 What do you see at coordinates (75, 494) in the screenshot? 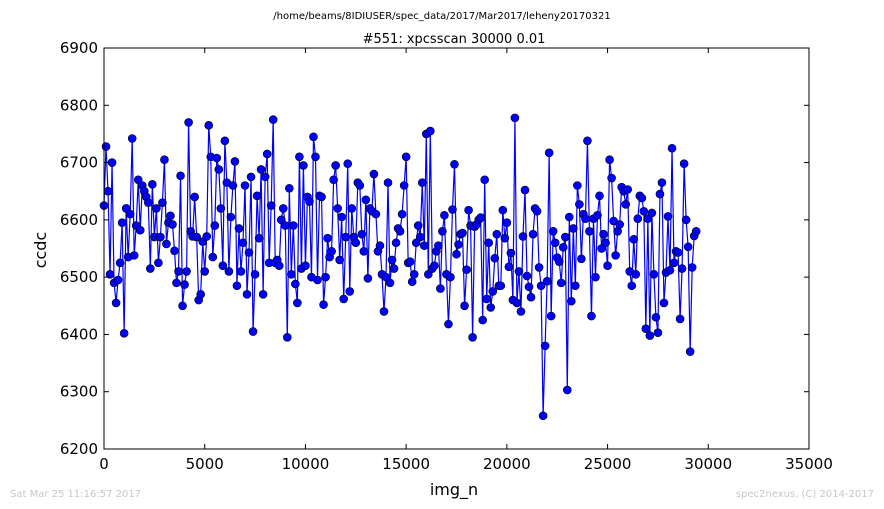
I see `footer-timestamp: Sat Mar 25 11:16:57 2017` at bounding box center [75, 494].